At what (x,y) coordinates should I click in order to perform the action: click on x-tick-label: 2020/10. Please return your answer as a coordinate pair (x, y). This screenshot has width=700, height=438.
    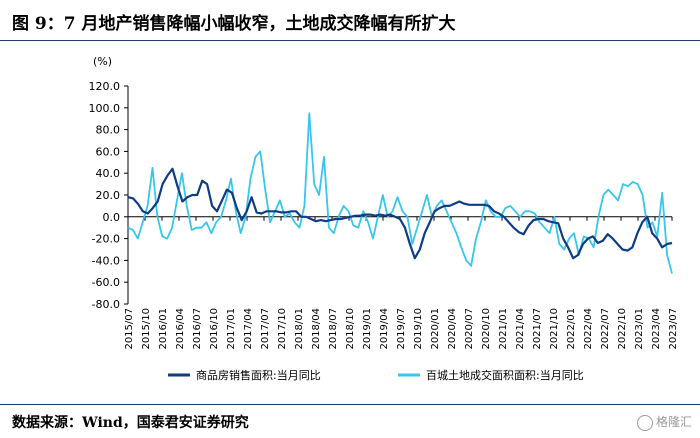
    Looking at the image, I should click on (486, 329).